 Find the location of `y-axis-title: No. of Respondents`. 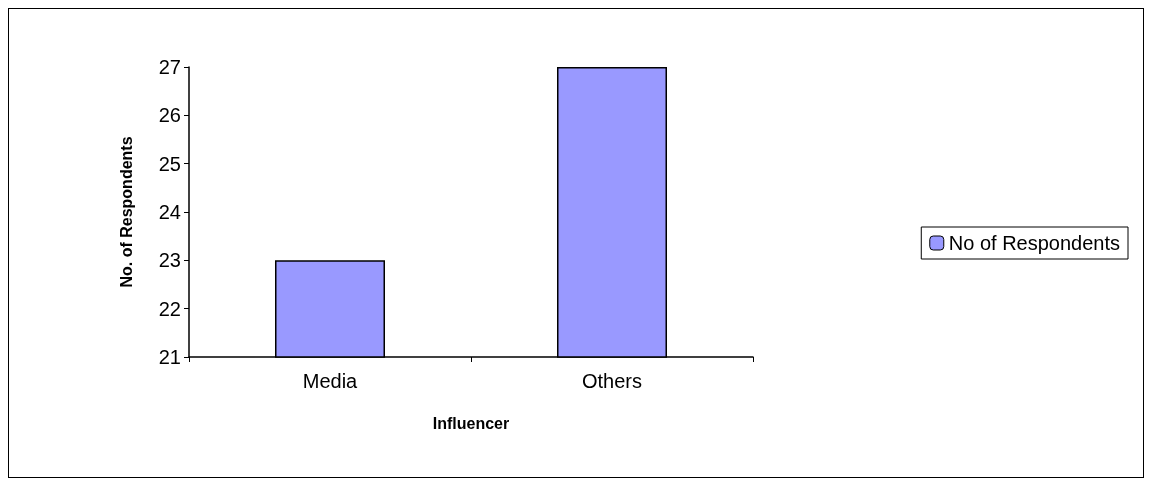

y-axis-title: No. of Respondents is located at coordinates (126, 212).